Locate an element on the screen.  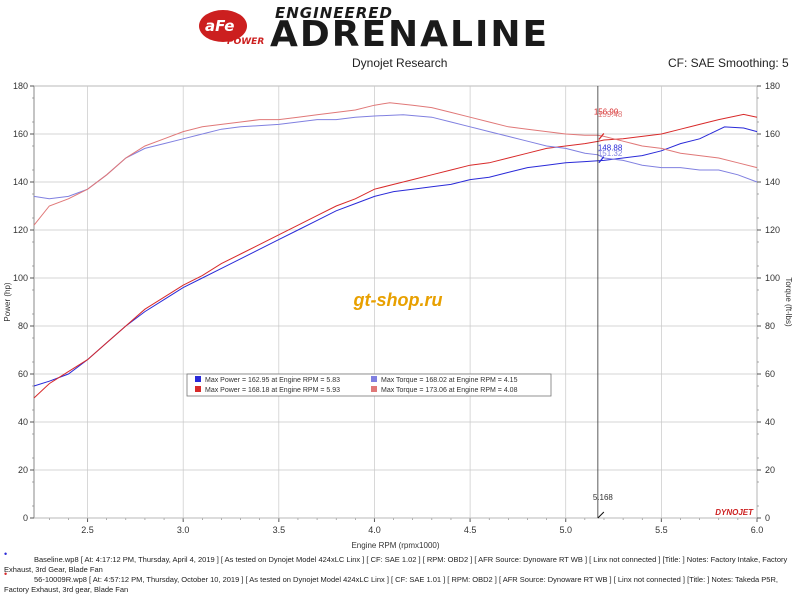
y-tick-label-right: 180 is located at coordinates (772, 86).